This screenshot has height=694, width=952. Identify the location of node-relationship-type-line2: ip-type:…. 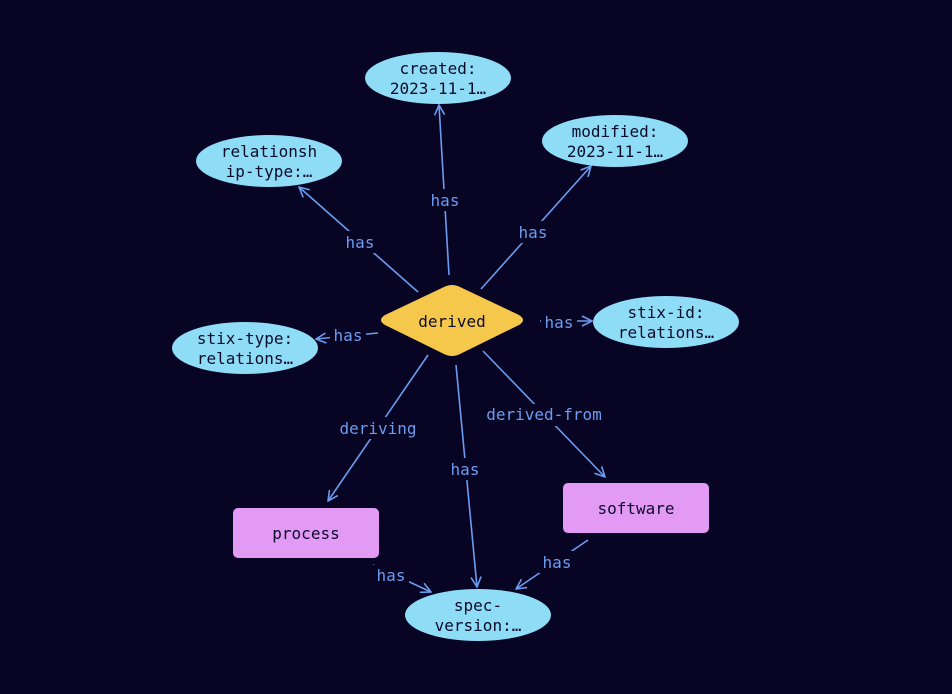
(269, 171).